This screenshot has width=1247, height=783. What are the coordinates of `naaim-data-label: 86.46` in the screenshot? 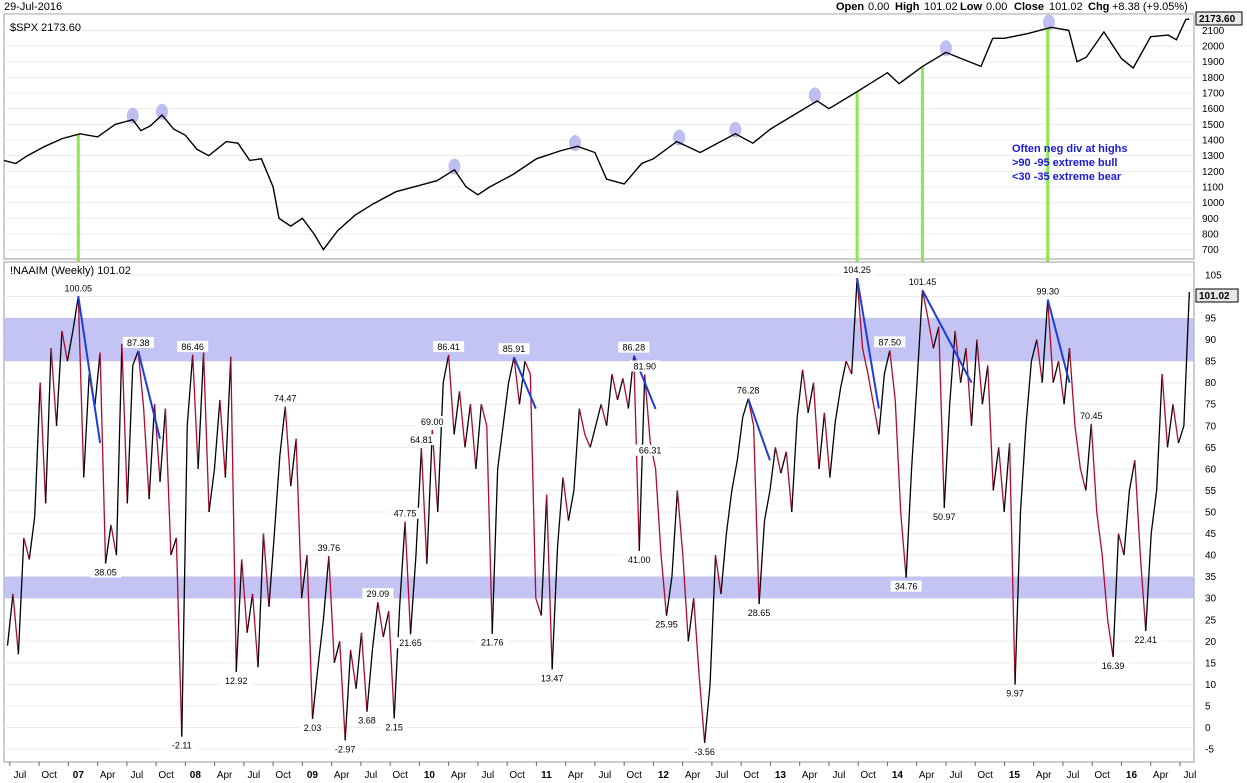 It's located at (192, 347).